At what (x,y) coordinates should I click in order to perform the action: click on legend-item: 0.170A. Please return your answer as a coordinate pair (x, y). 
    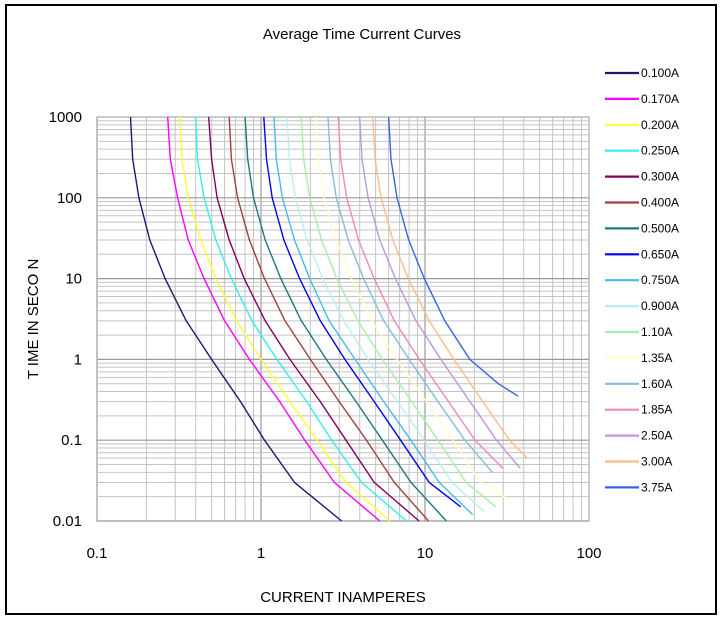
    Looking at the image, I should click on (642, 99).